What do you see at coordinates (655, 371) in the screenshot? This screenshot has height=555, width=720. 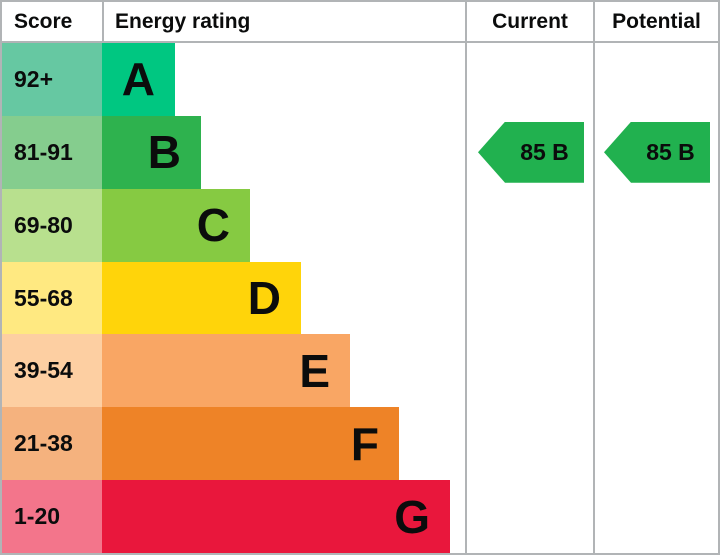 I see `potential-cell-e` at bounding box center [655, 371].